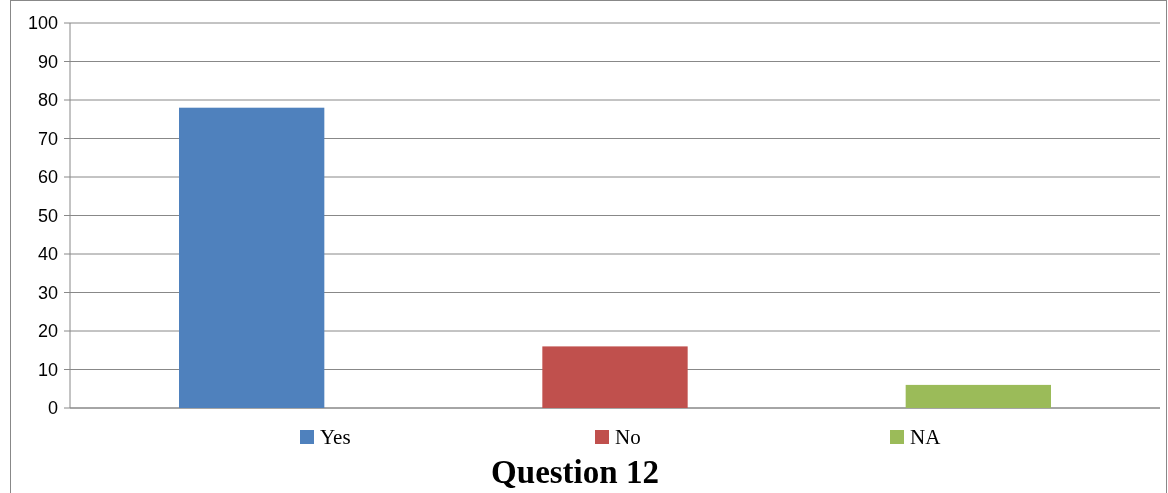 The image size is (1168, 493). Describe the element at coordinates (47, 254) in the screenshot. I see `y-tick-label: 40` at that location.